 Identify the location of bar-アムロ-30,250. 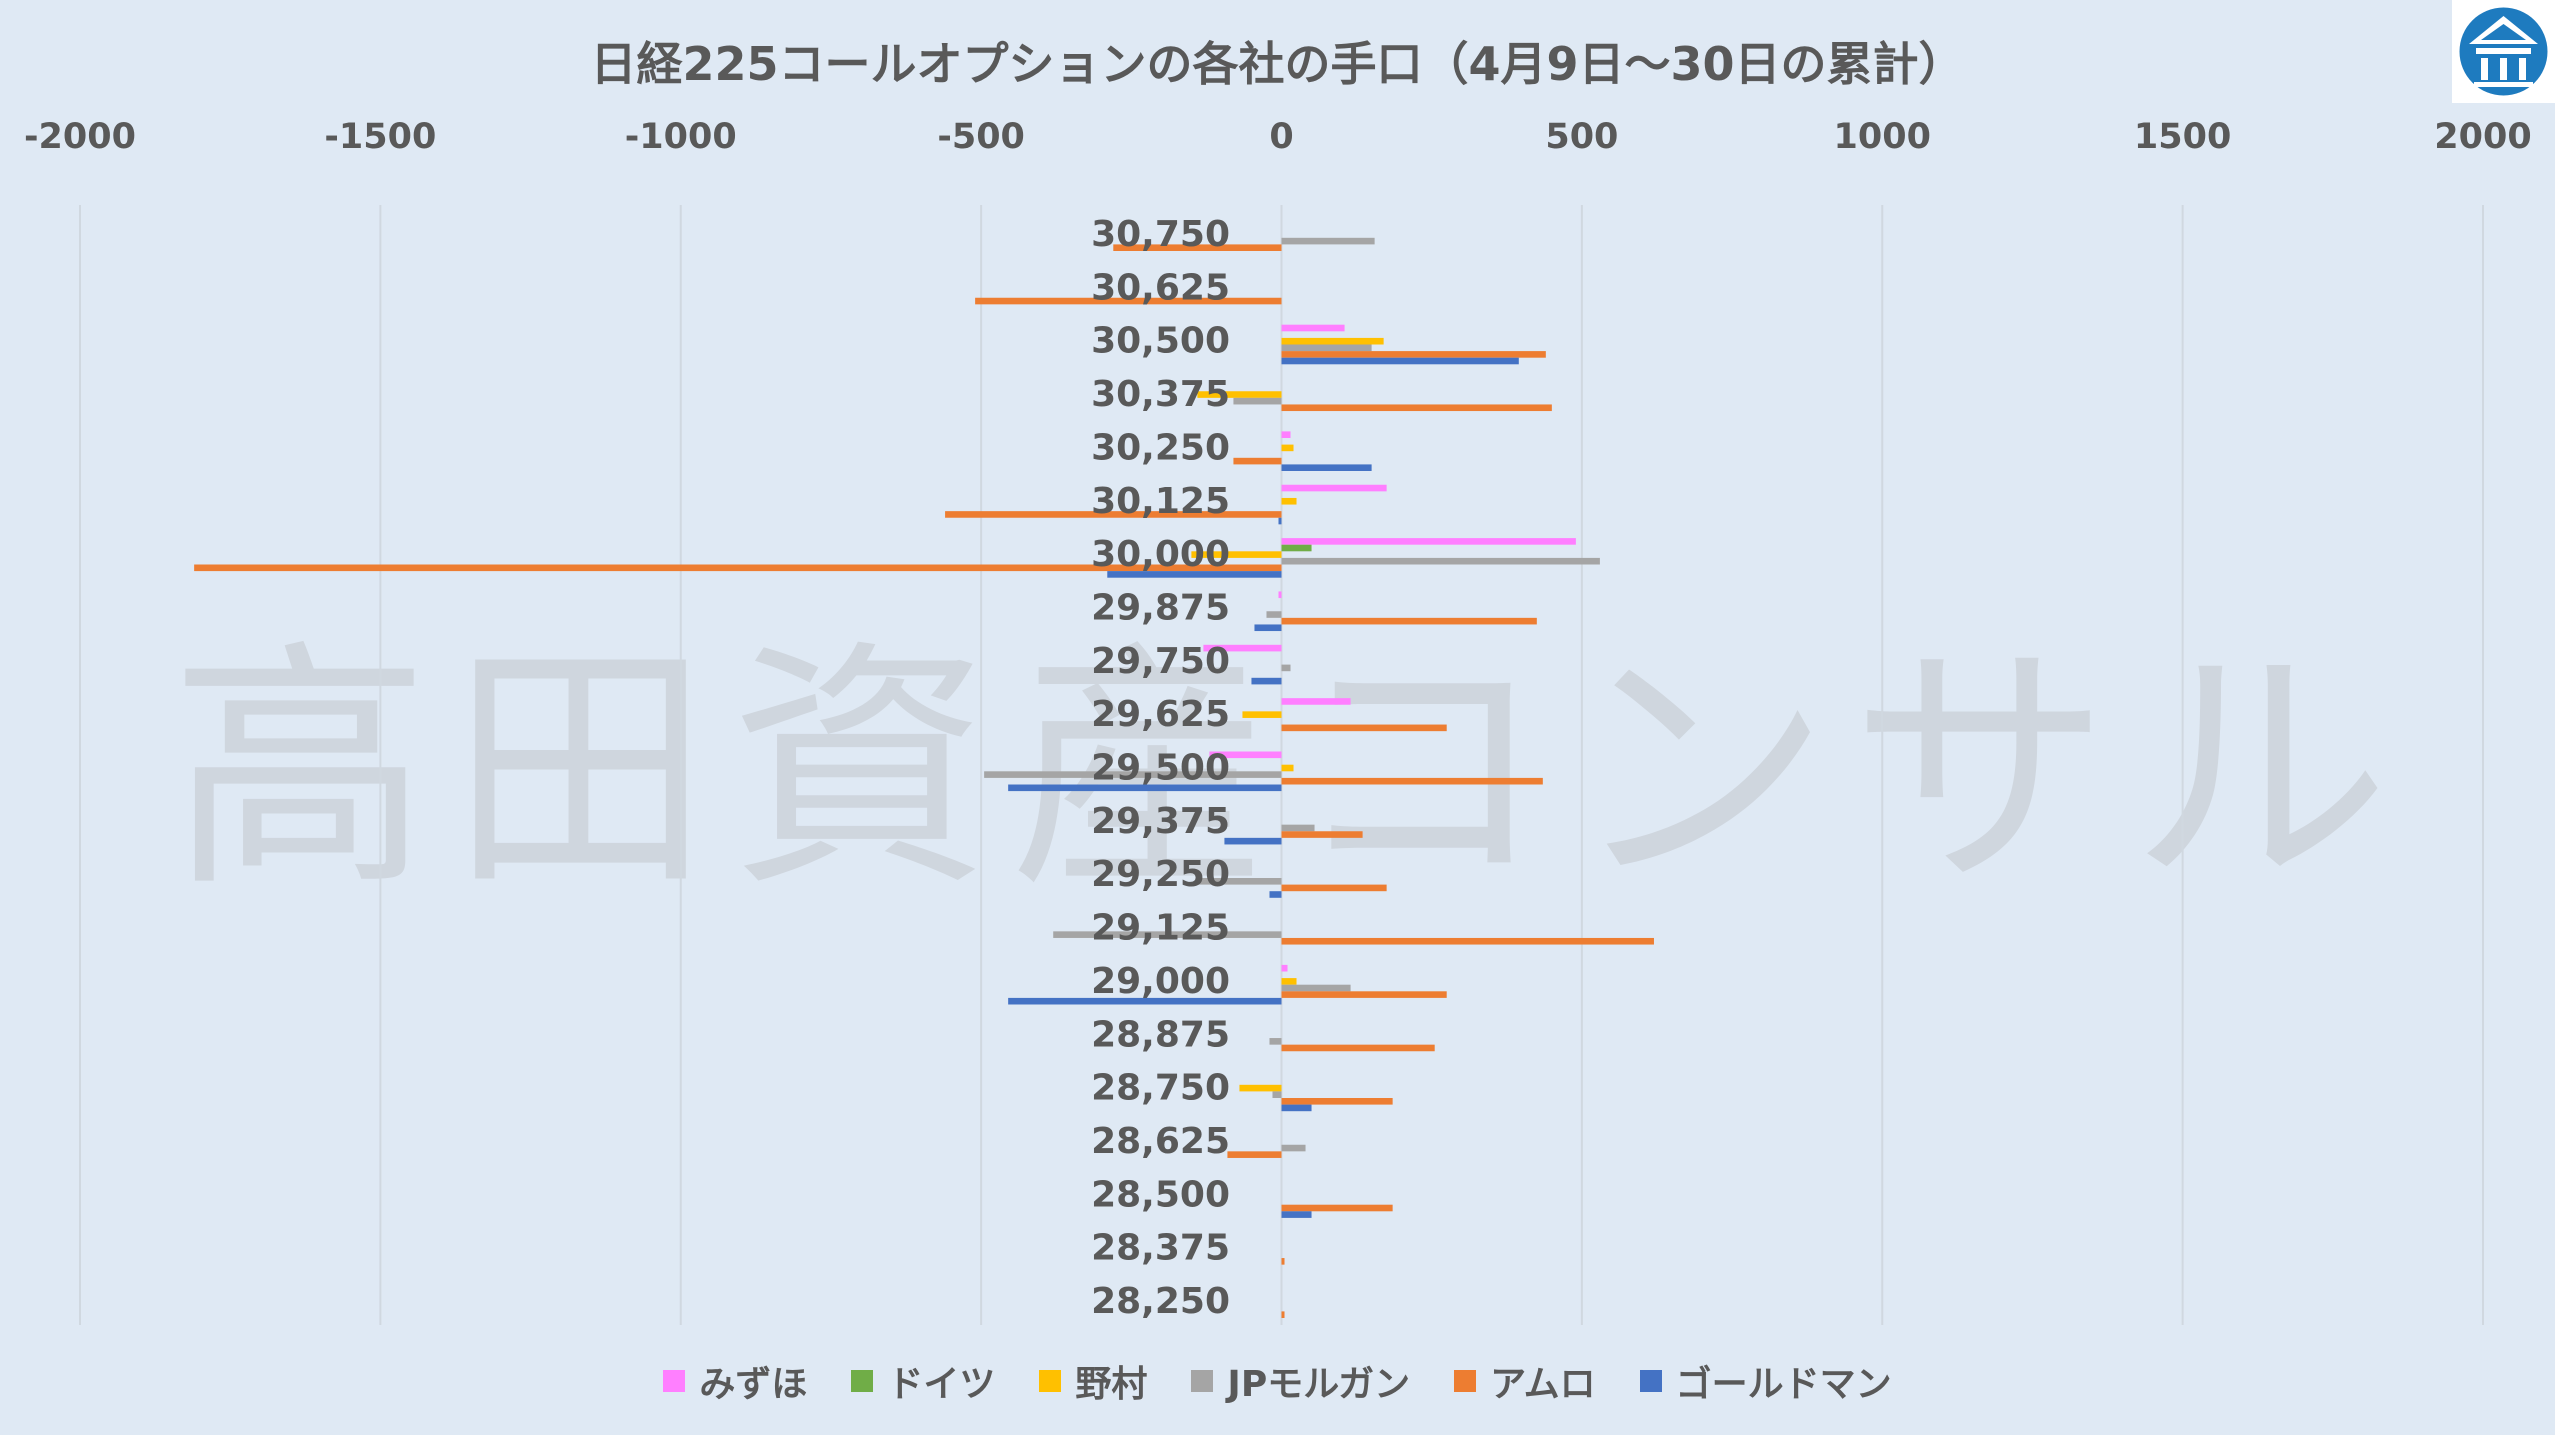
(1257, 461).